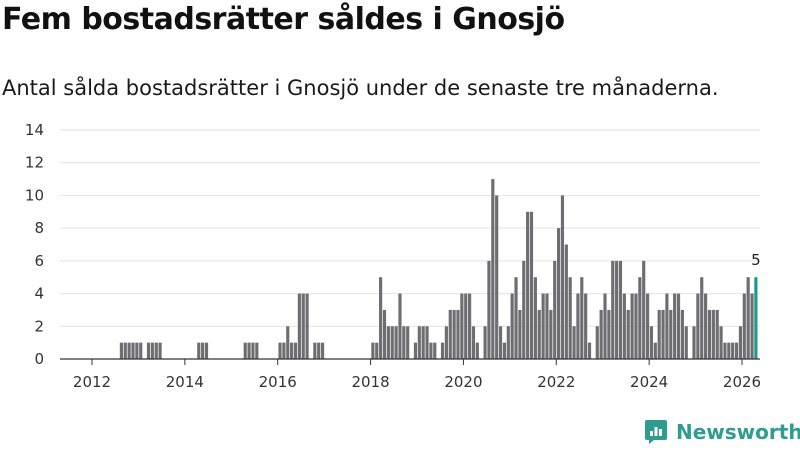 Image resolution: width=800 pixels, height=450 pixels. I want to click on y-tick-label: 14, so click(34, 130).